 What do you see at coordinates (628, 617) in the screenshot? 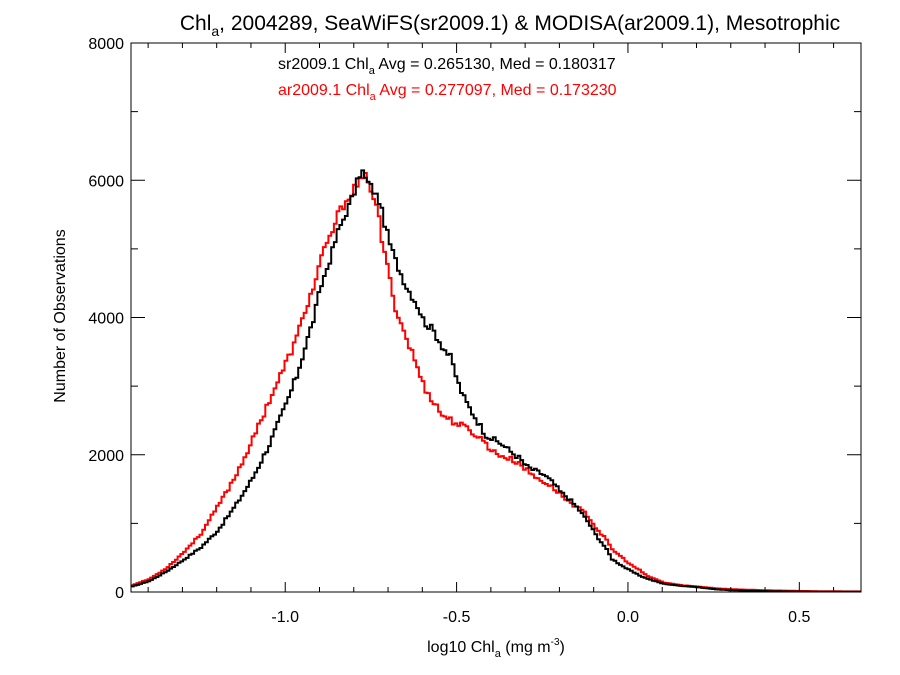
I see `x-tick-label: 0.0` at bounding box center [628, 617].